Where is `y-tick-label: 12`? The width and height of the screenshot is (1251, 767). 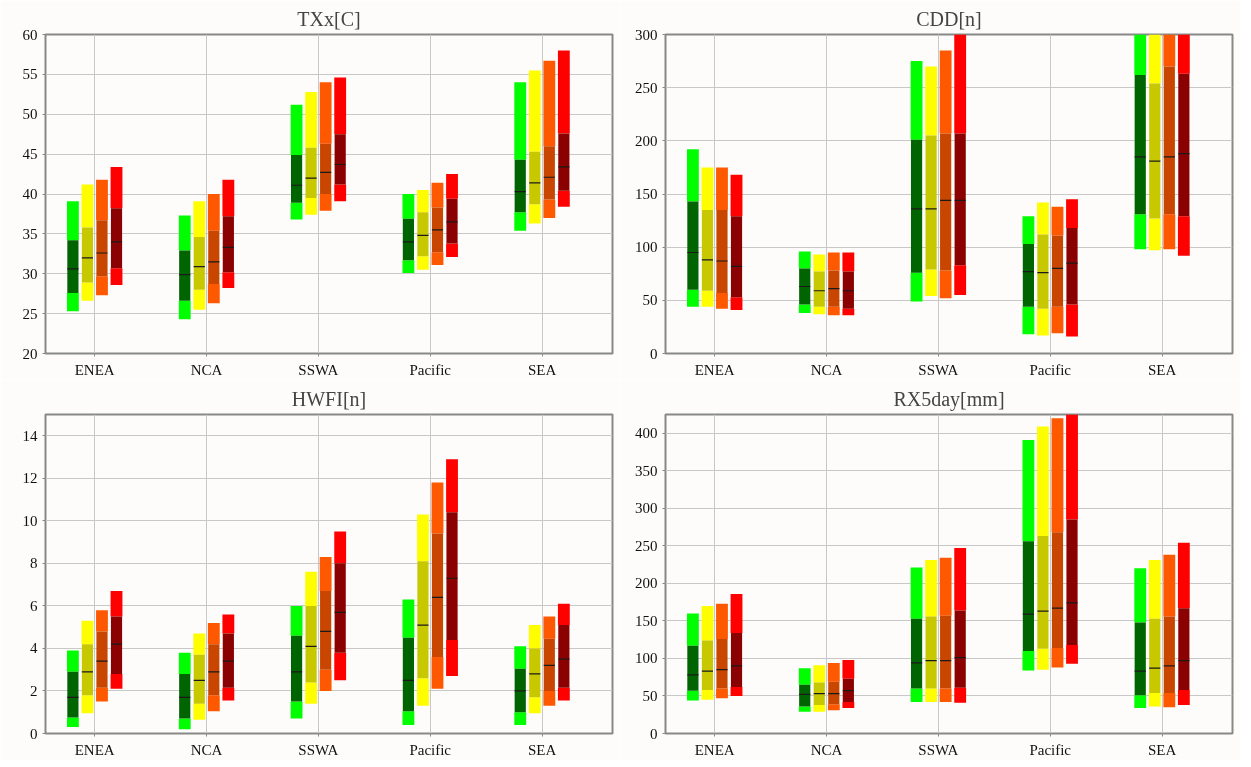 y-tick-label: 12 is located at coordinates (30, 478).